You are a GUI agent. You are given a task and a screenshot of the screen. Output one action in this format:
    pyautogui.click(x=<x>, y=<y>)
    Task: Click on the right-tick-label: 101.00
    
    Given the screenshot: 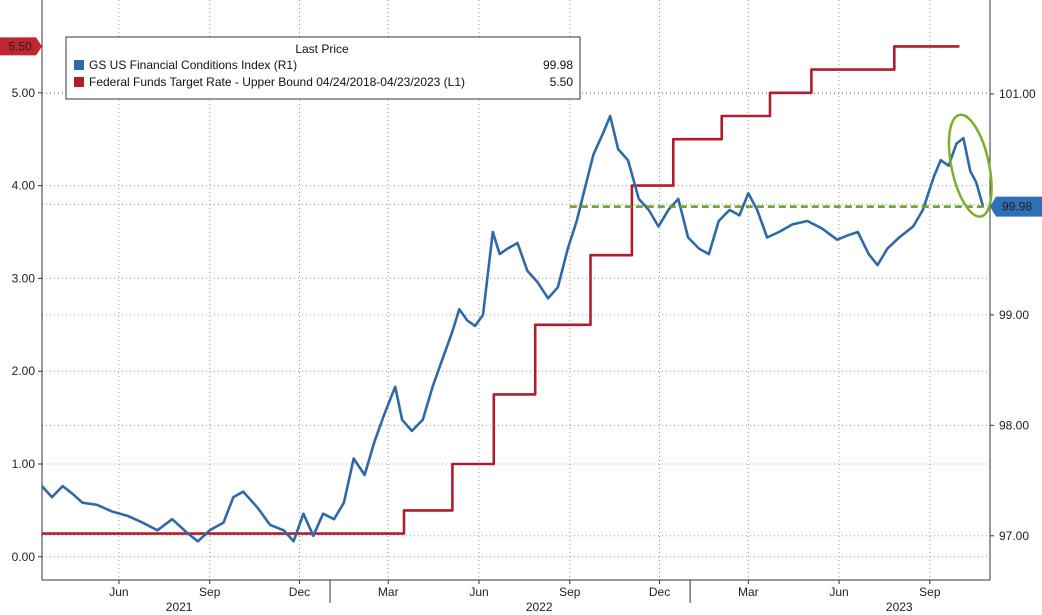 What is the action you would take?
    pyautogui.click(x=1017, y=94)
    